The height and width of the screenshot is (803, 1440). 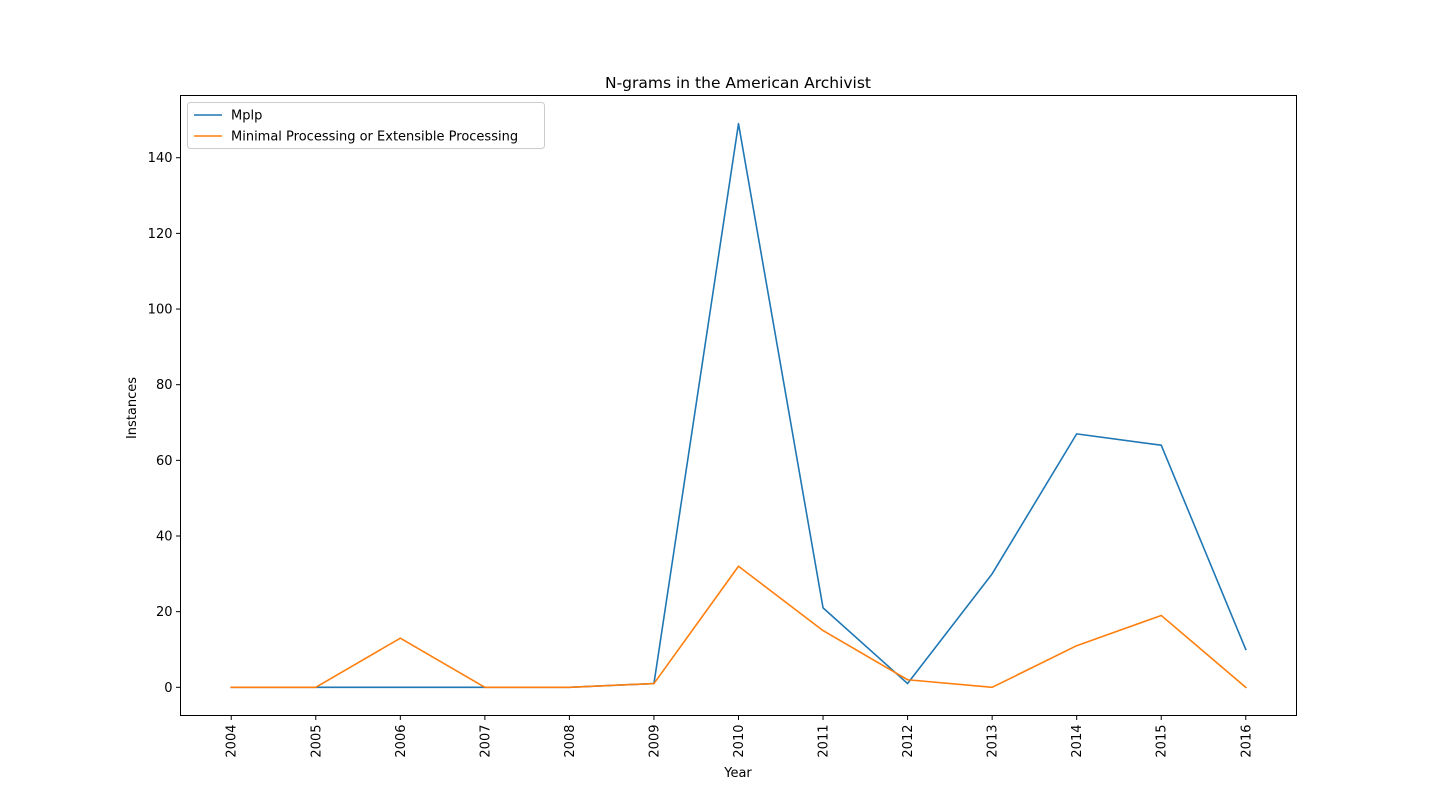 What do you see at coordinates (824, 741) in the screenshot?
I see `x-tick-label: 2011` at bounding box center [824, 741].